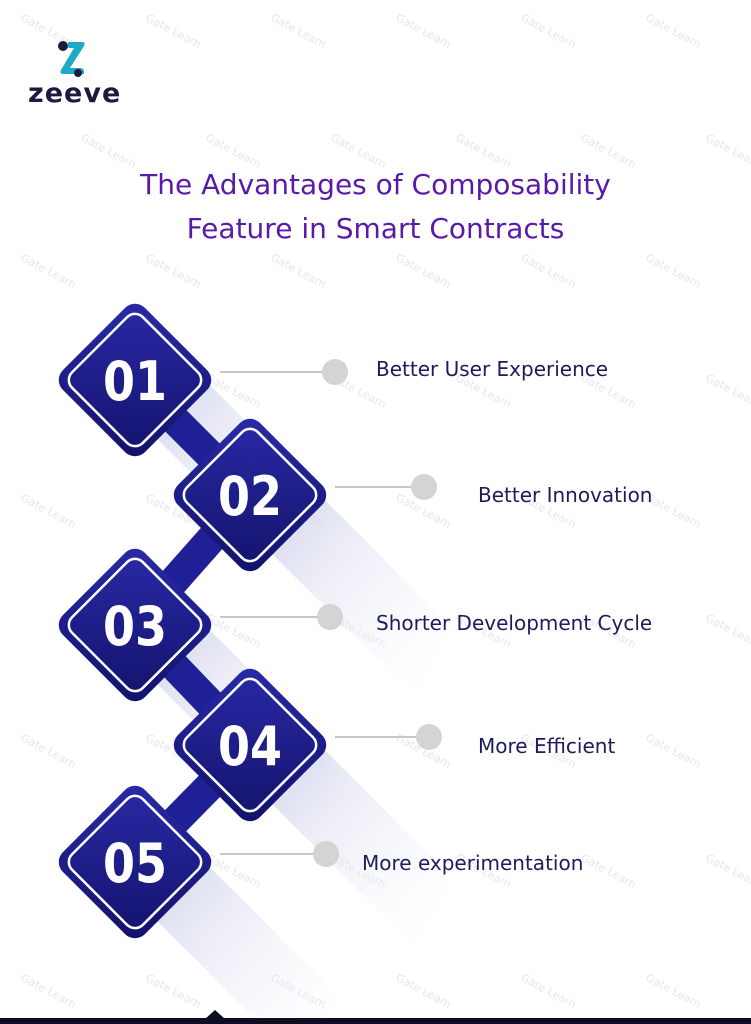  I want to click on title-line-1: The Advantages of Composability, so click(375, 184).